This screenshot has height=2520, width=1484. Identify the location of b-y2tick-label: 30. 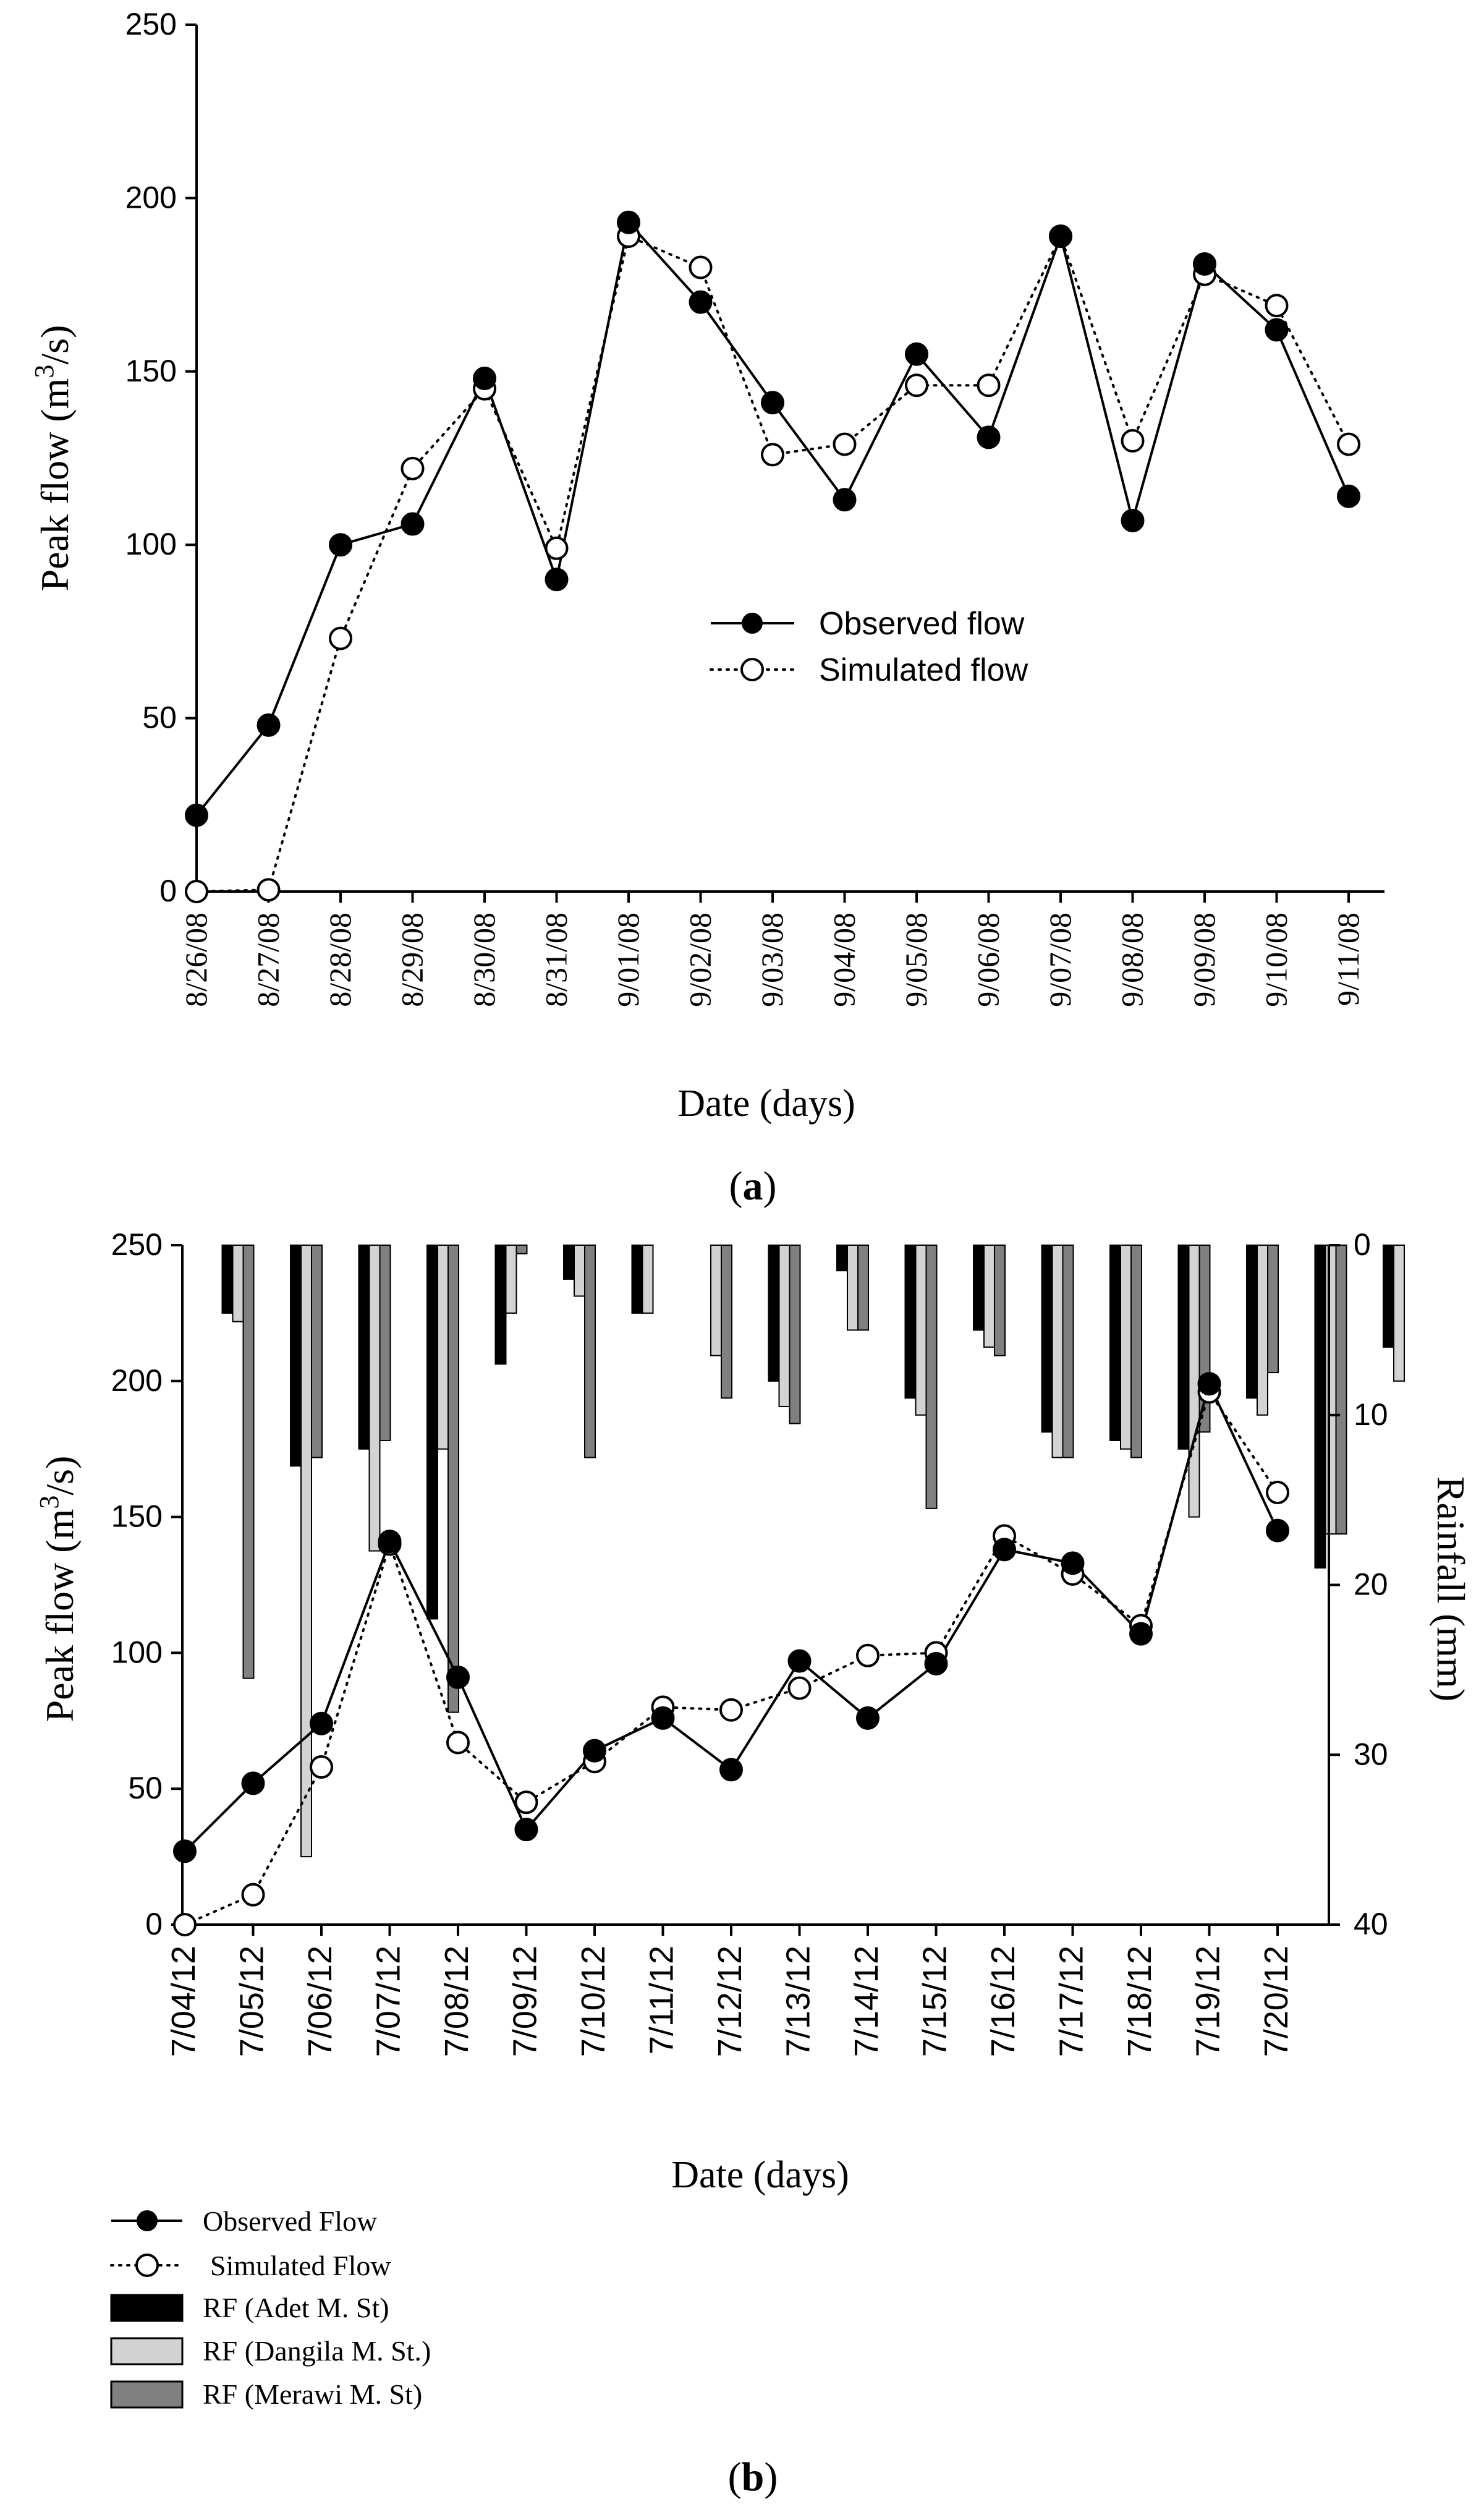
(1371, 1754).